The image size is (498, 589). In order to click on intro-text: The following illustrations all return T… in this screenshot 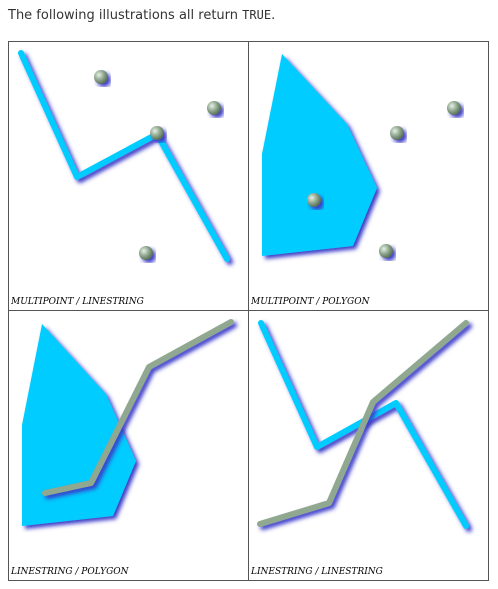, I will do `click(141, 15)`.